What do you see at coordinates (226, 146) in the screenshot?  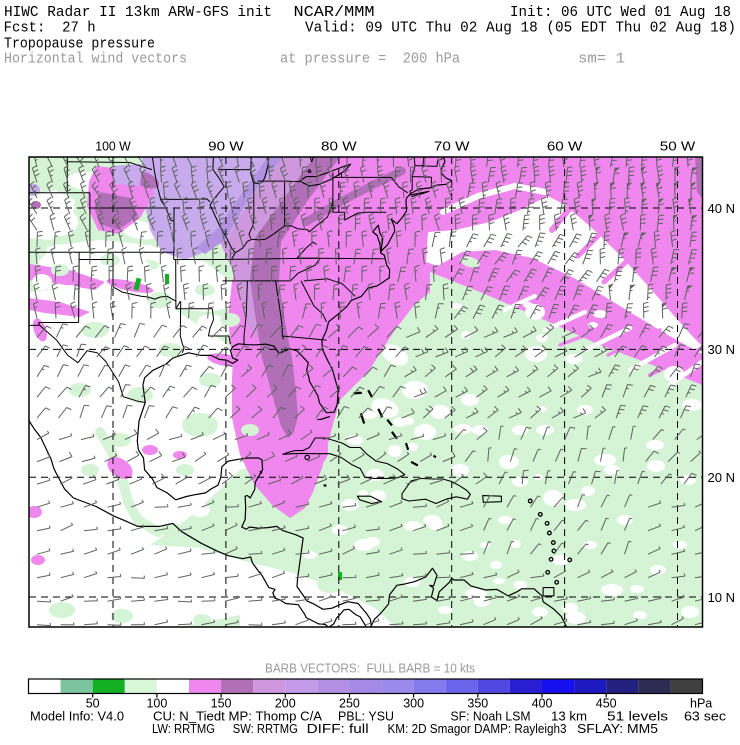 I see `svg-text: 90 W` at bounding box center [226, 146].